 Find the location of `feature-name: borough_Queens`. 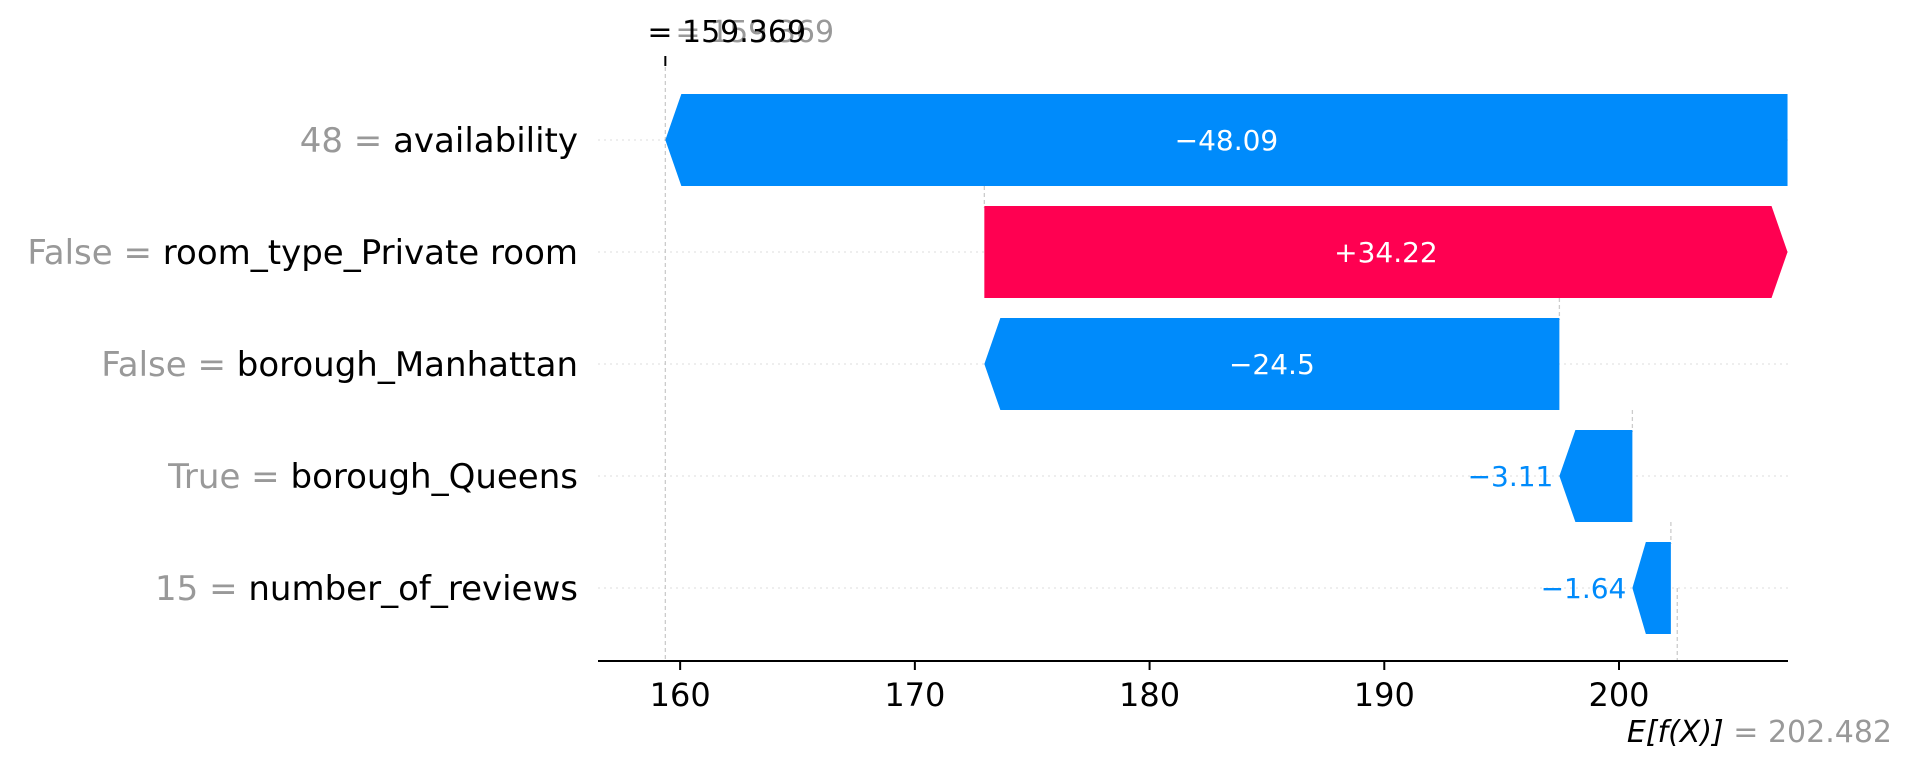

feature-name: borough_Queens is located at coordinates (434, 477).